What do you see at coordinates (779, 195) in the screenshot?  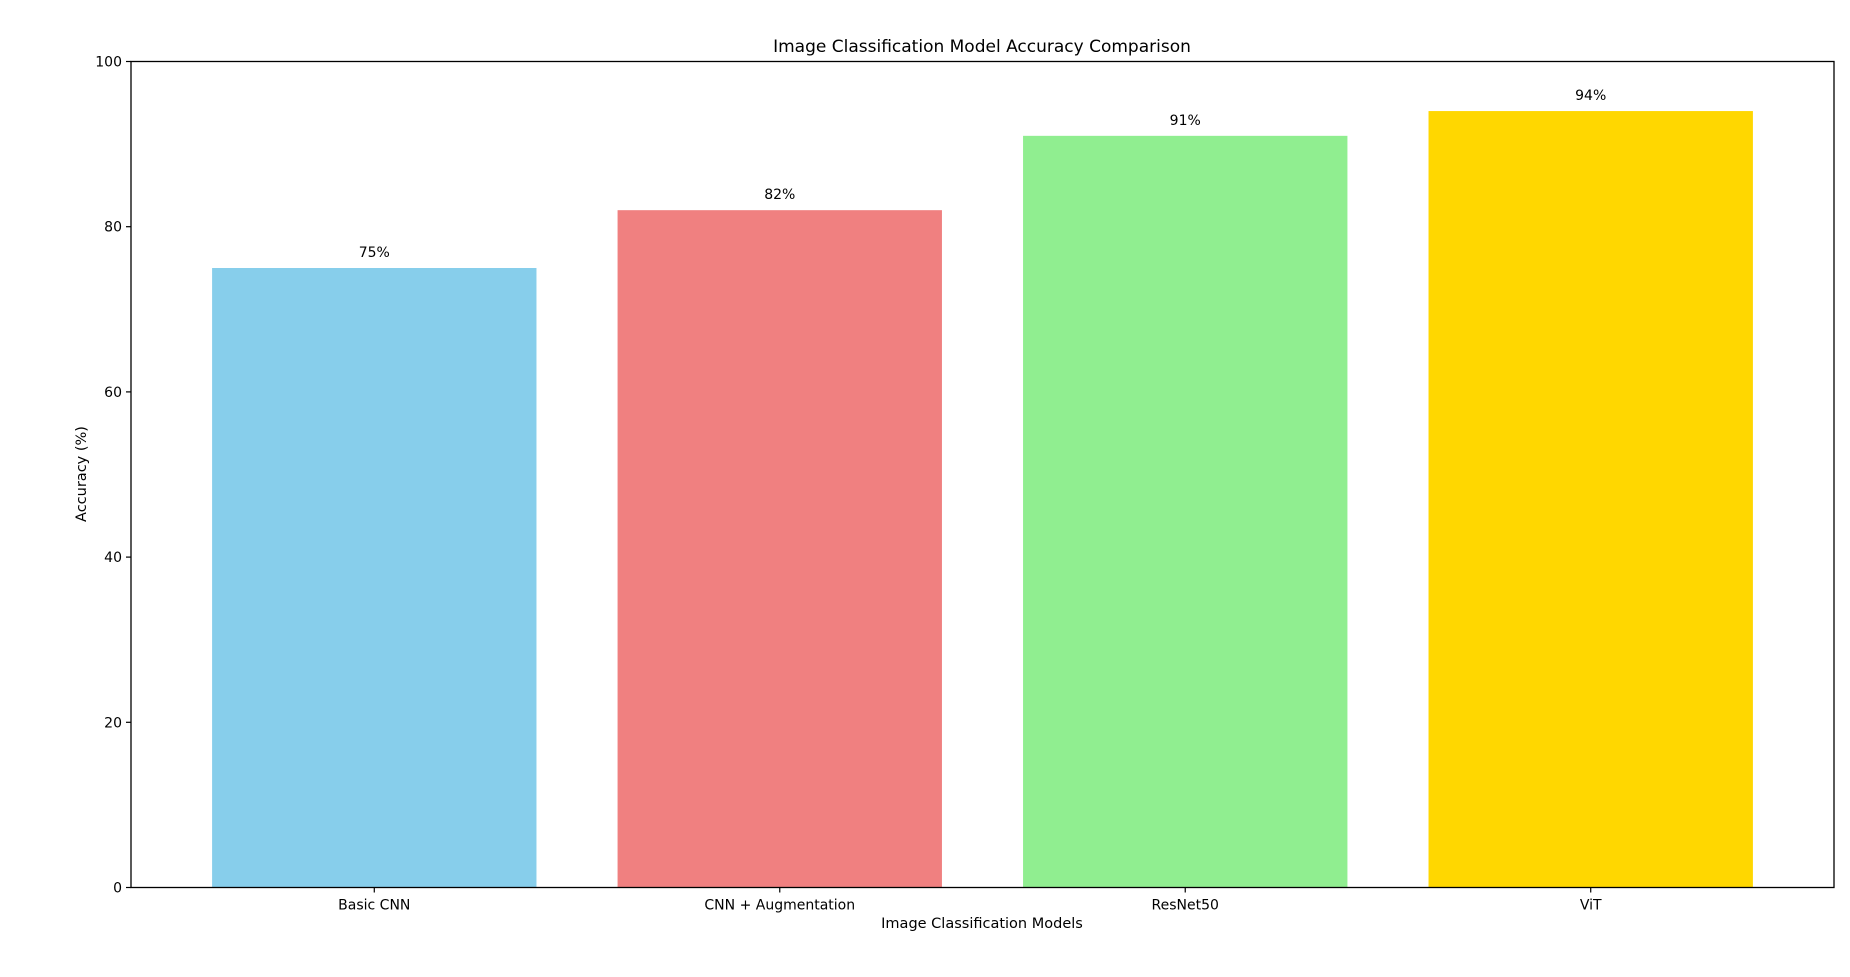 I see `bar-value-label: 82%` at bounding box center [779, 195].